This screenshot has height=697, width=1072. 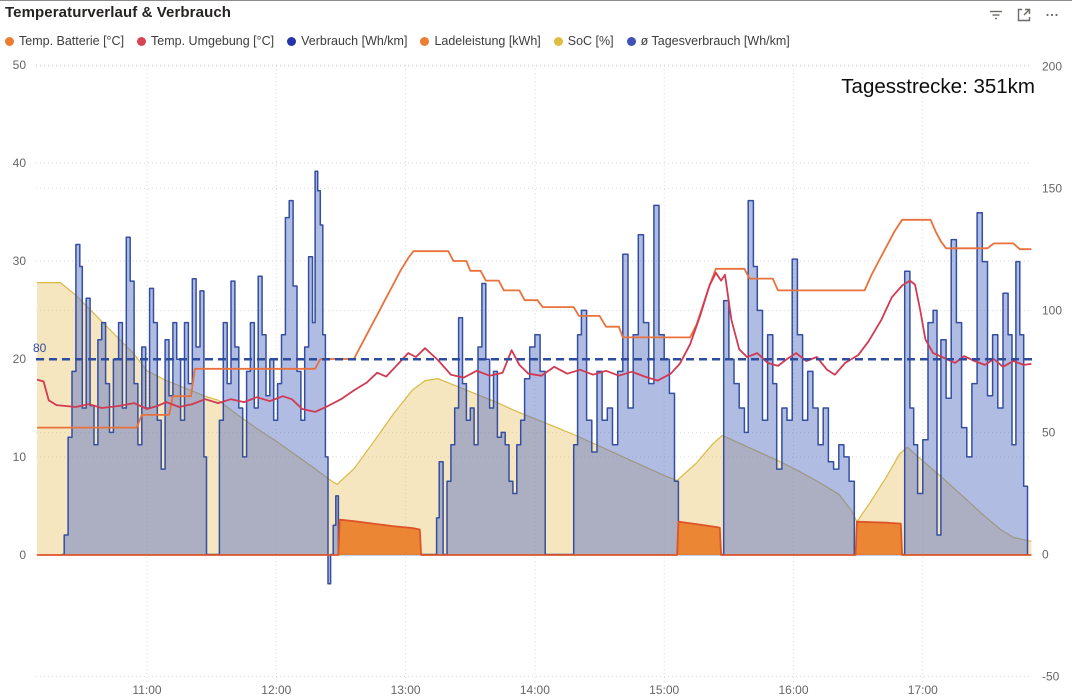 What do you see at coordinates (22, 555) in the screenshot?
I see `y-left-tick-label: 0` at bounding box center [22, 555].